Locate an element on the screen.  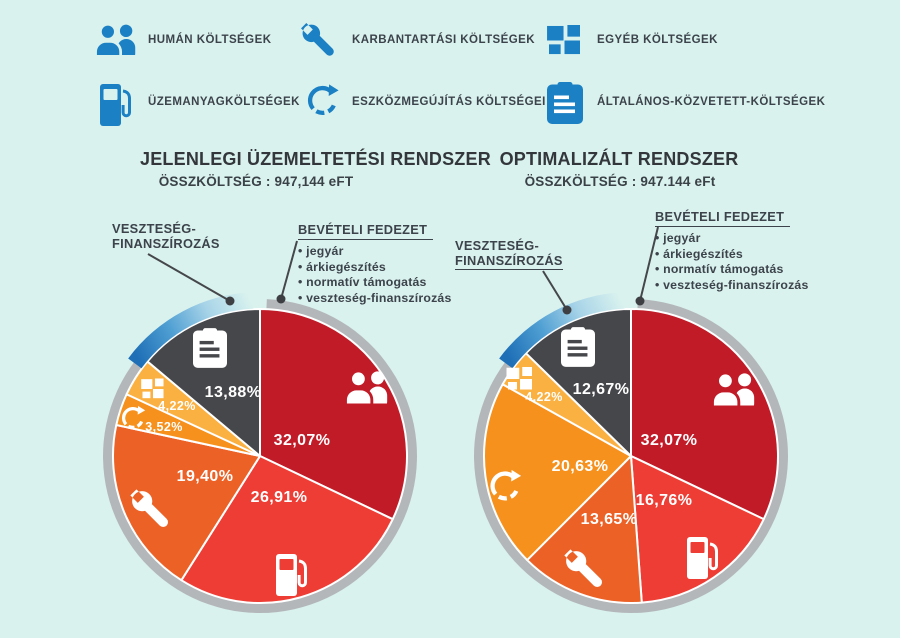
slice-percent-fuel: 16,76% is located at coordinates (664, 500).